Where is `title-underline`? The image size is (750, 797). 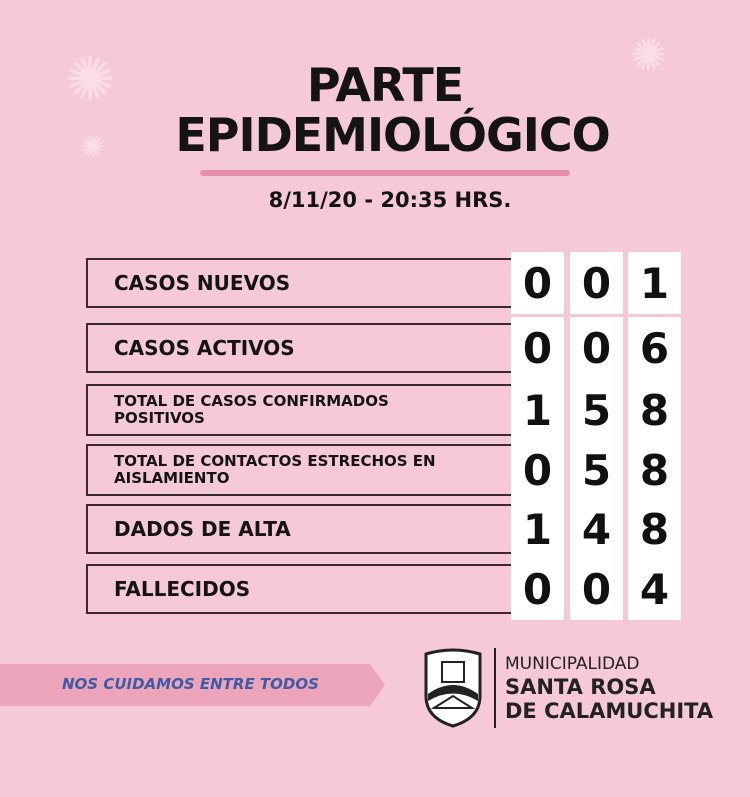
title-underline is located at coordinates (385, 173).